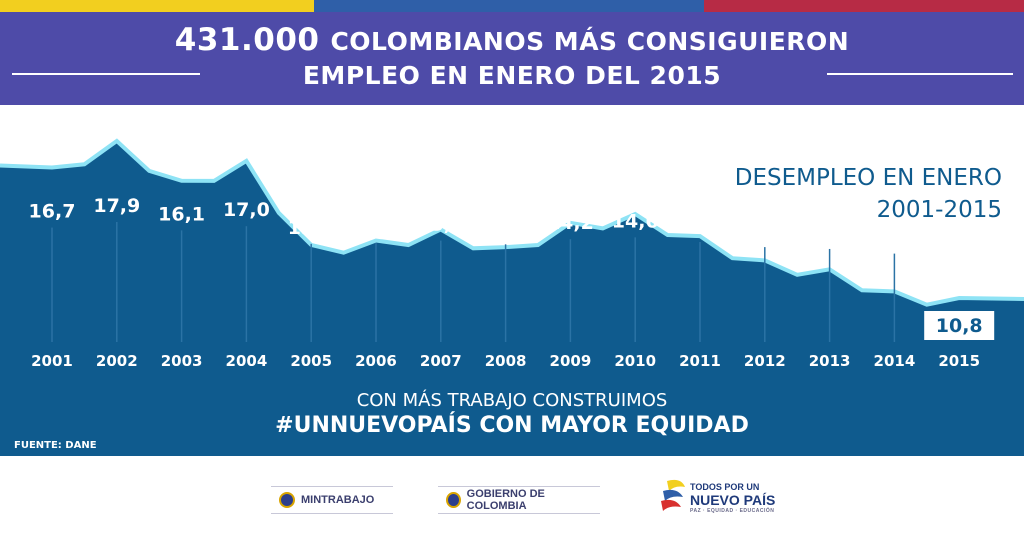  I want to click on strip-blue, so click(509, 6).